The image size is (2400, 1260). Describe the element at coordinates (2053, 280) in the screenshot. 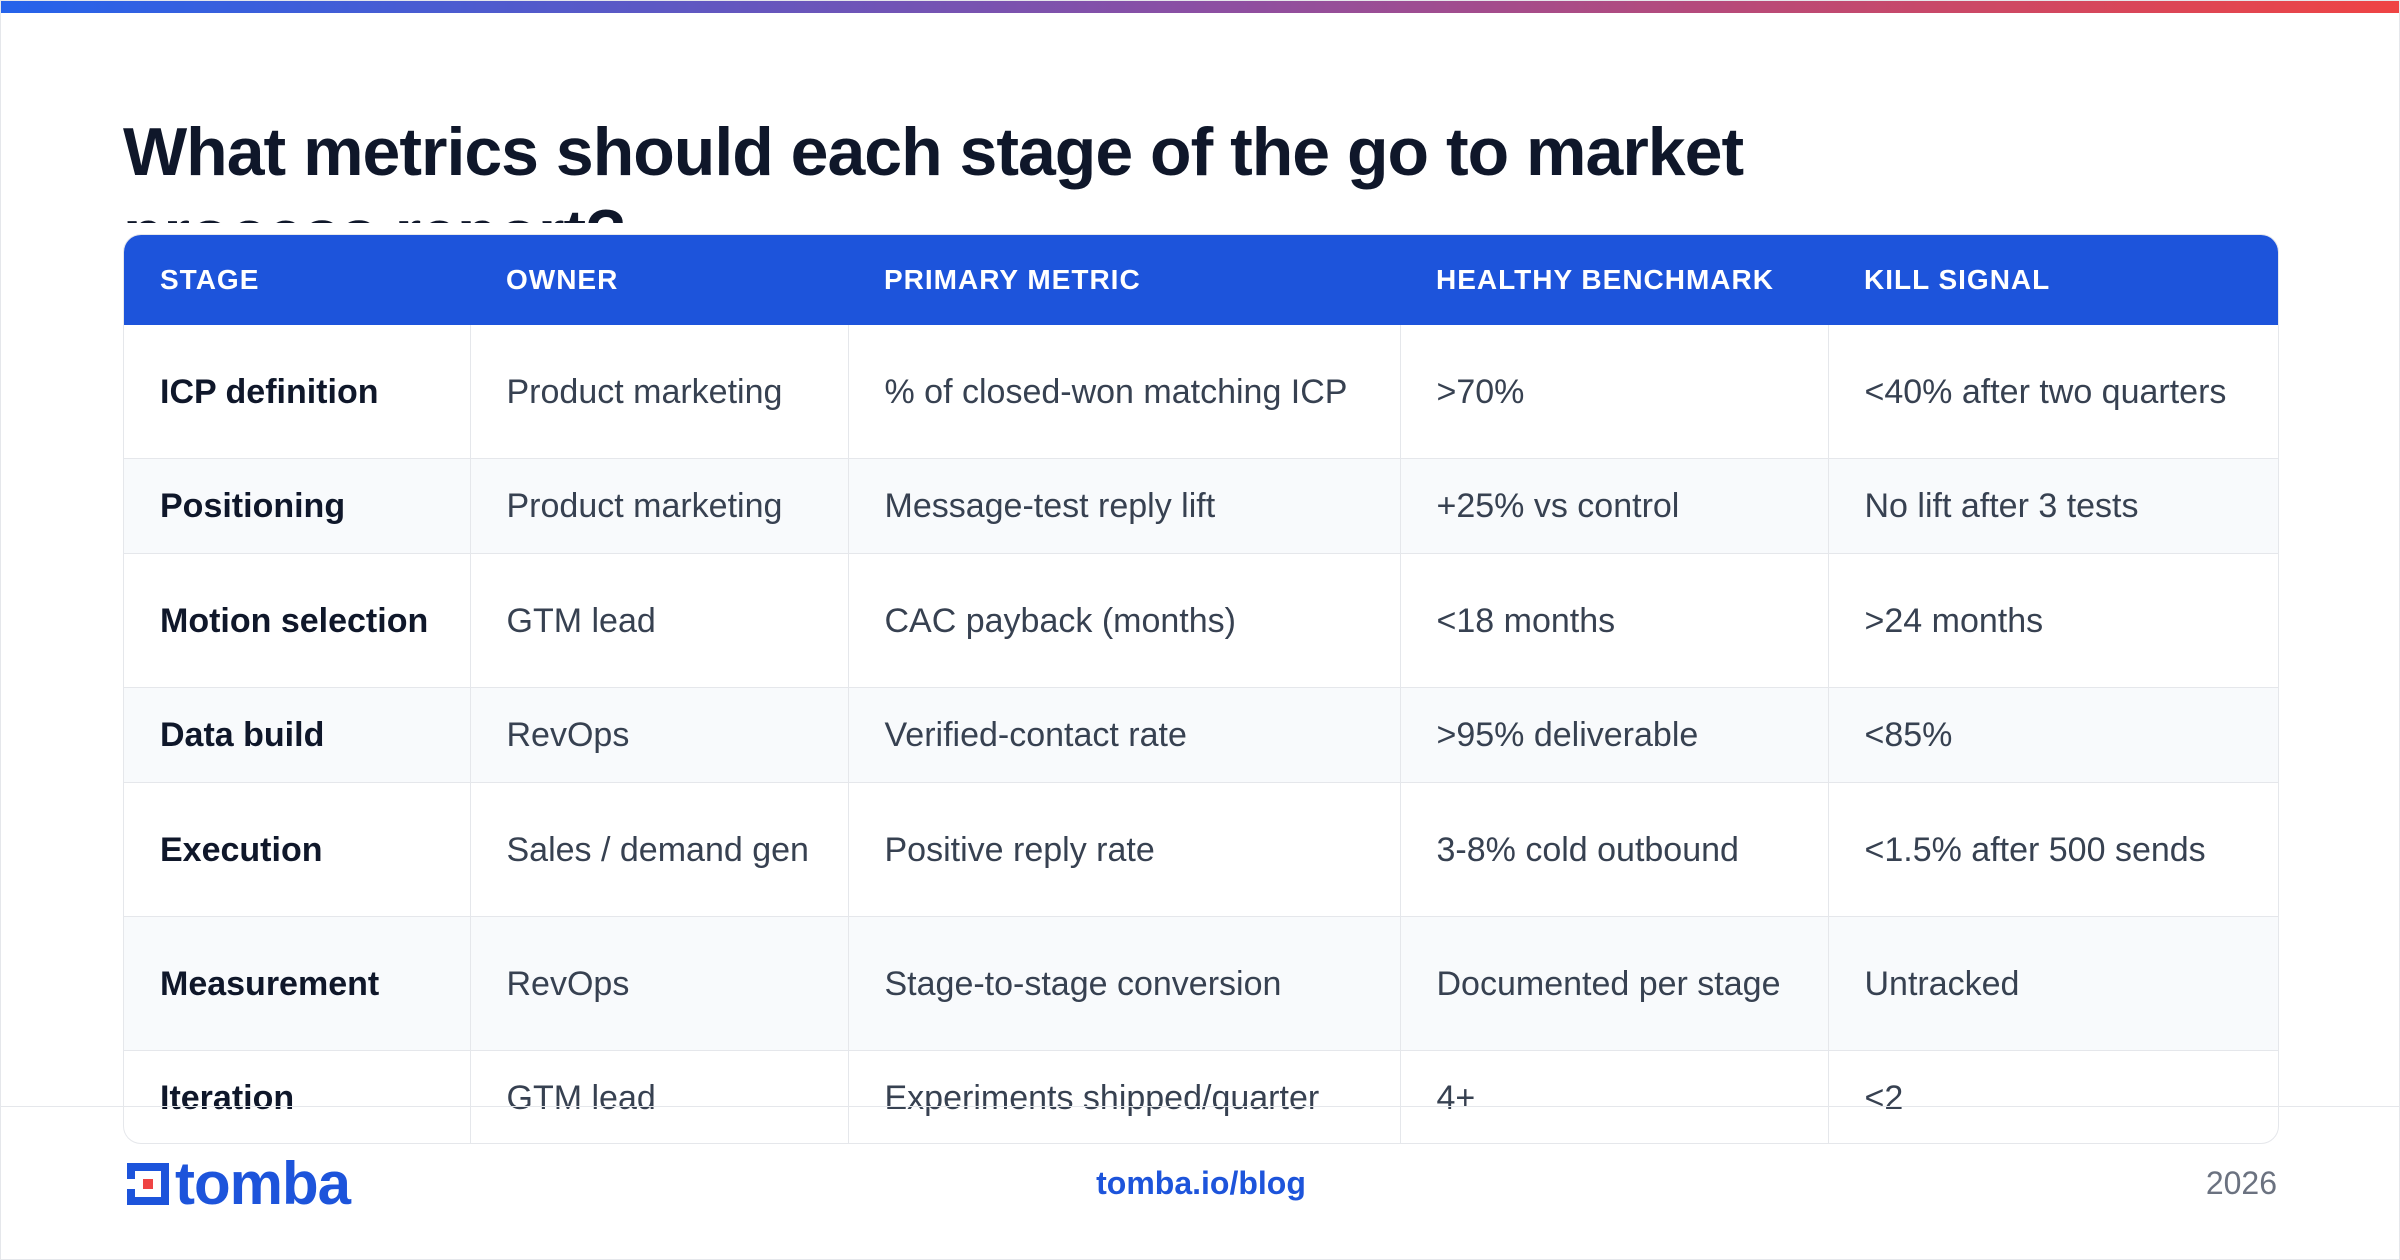

I see `header-kill-signal: KILL SIGNAL` at that location.